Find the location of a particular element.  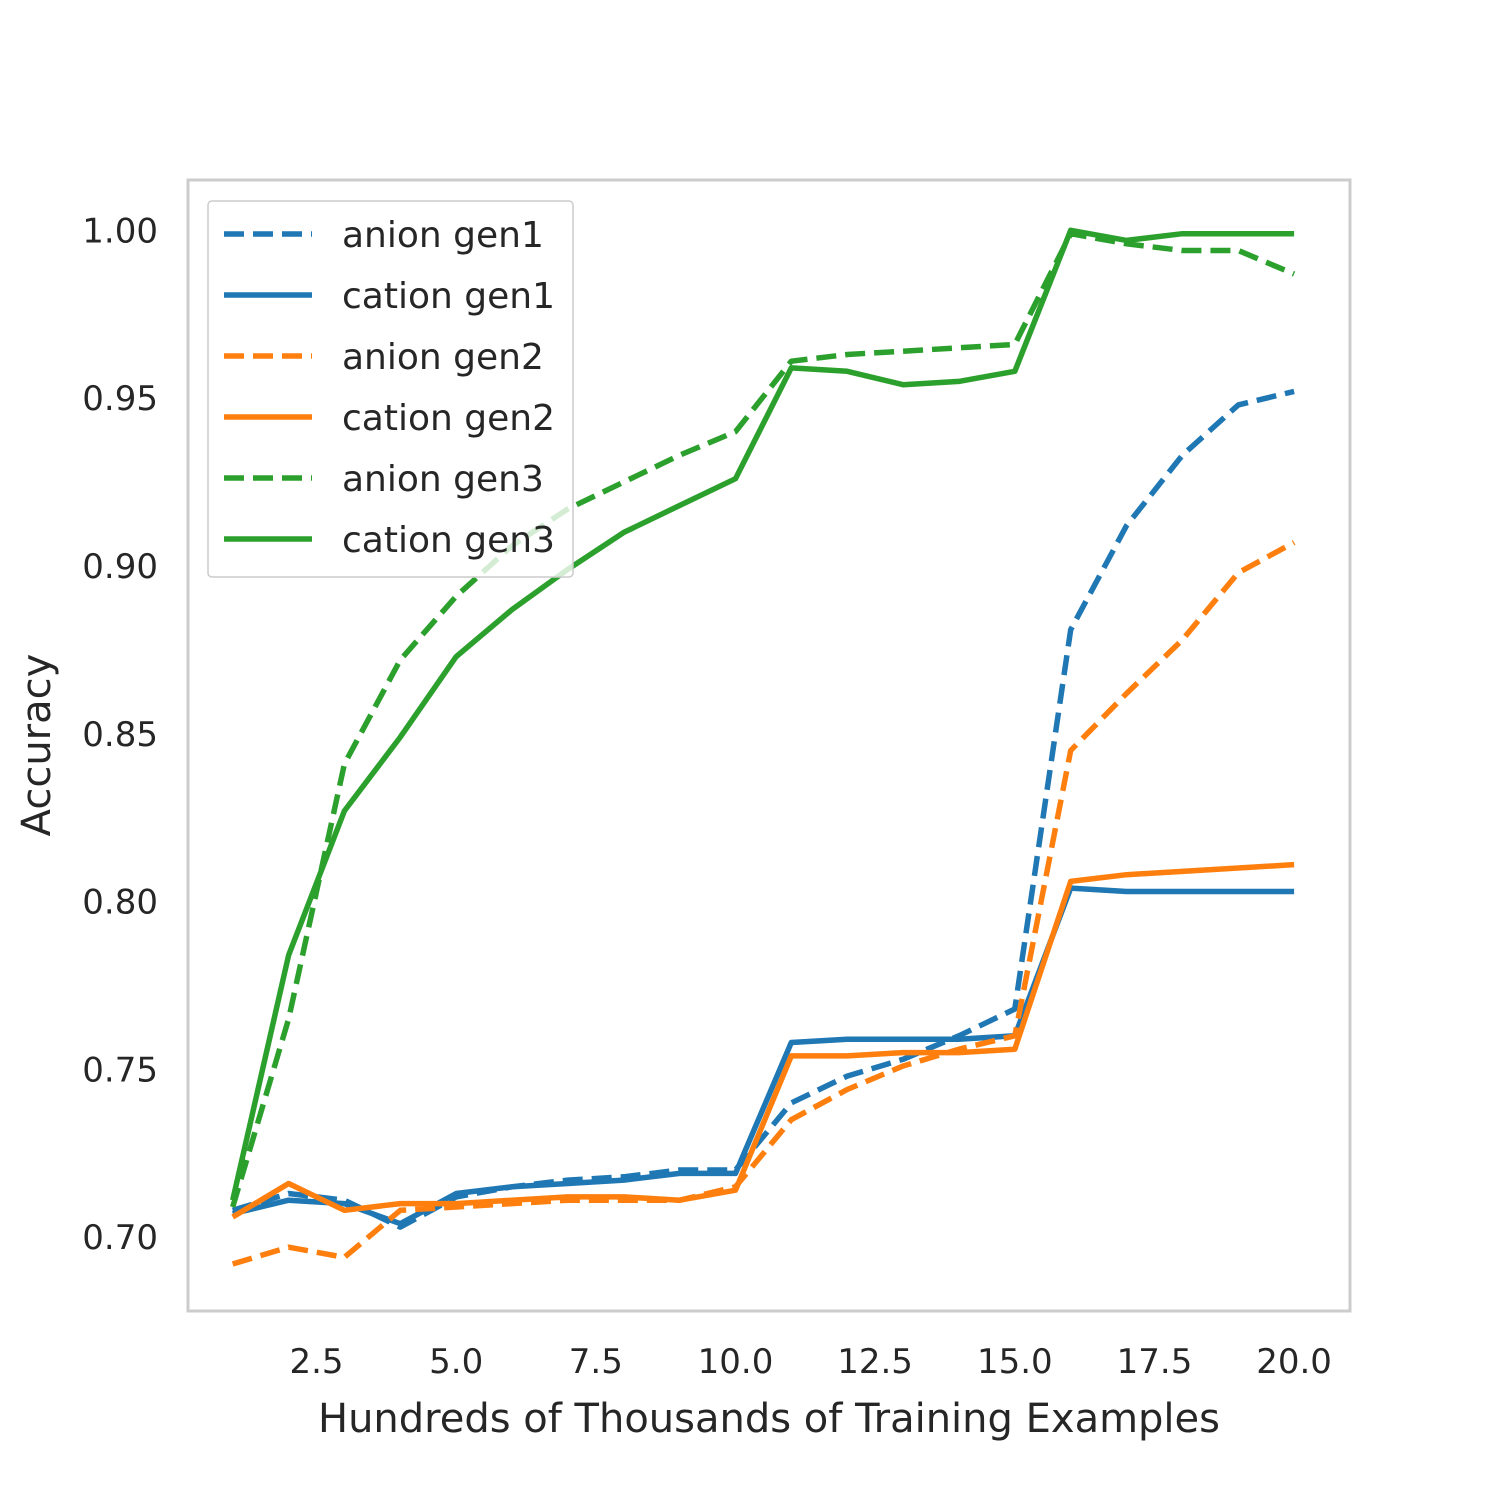

legend-label: cation gen2 is located at coordinates (448, 418).